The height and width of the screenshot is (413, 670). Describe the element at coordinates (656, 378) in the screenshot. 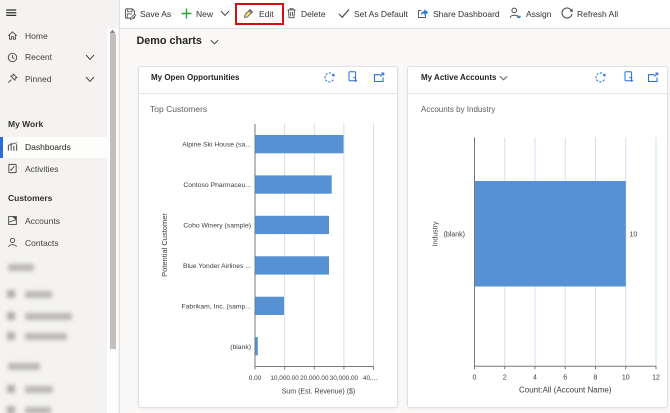

I see `svg-text: 12` at that location.